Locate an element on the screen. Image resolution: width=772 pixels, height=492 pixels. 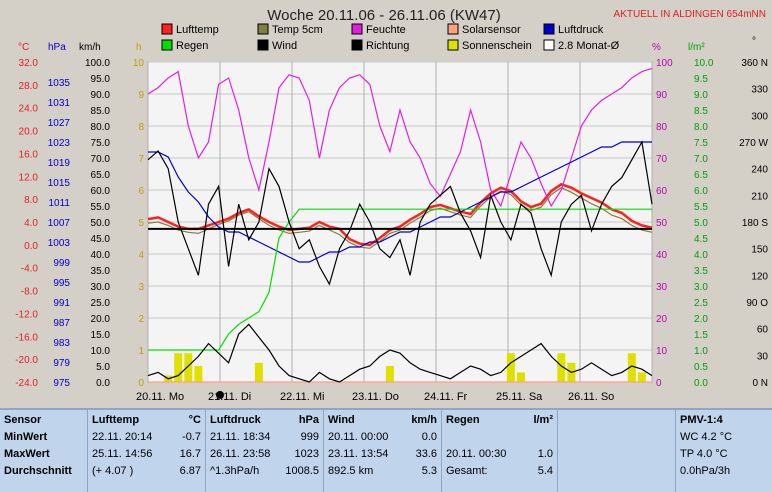
axis-tick-sun_h: 6 is located at coordinates (141, 191).